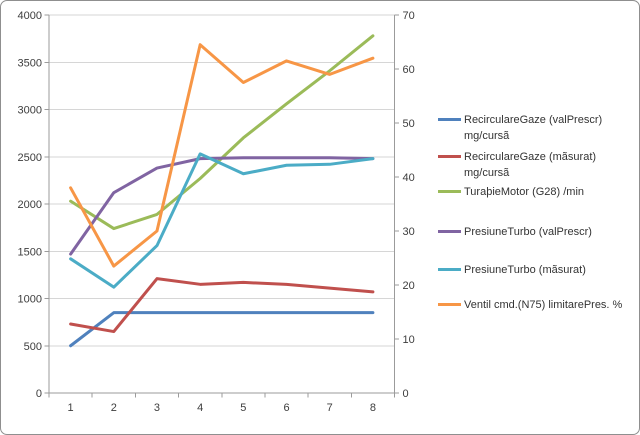 Image resolution: width=640 pixels, height=435 pixels. What do you see at coordinates (409, 70) in the screenshot?
I see `svg-text: 60` at bounding box center [409, 70].